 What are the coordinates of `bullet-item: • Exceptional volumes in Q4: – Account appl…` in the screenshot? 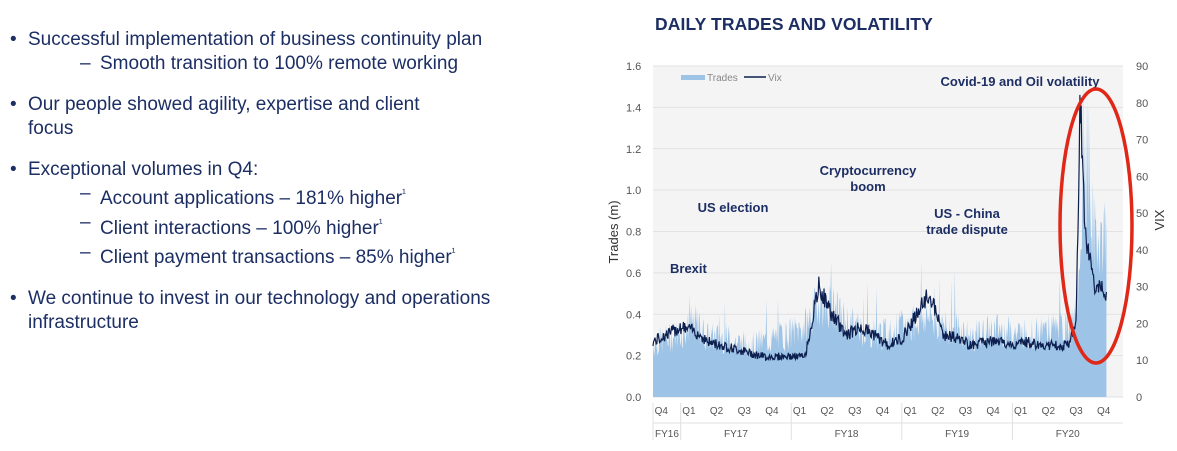 It's located at (298, 214).